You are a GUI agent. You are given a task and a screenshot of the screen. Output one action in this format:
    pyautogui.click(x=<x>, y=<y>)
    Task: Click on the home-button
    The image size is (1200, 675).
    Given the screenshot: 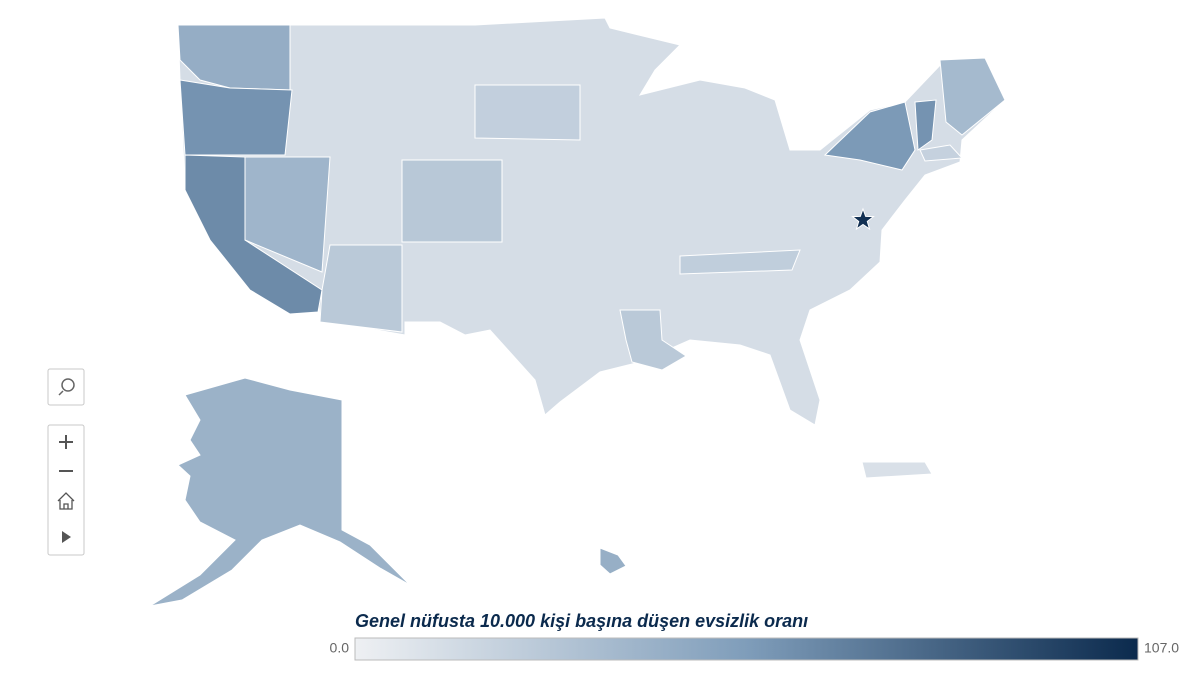 What is the action you would take?
    pyautogui.click(x=66, y=501)
    